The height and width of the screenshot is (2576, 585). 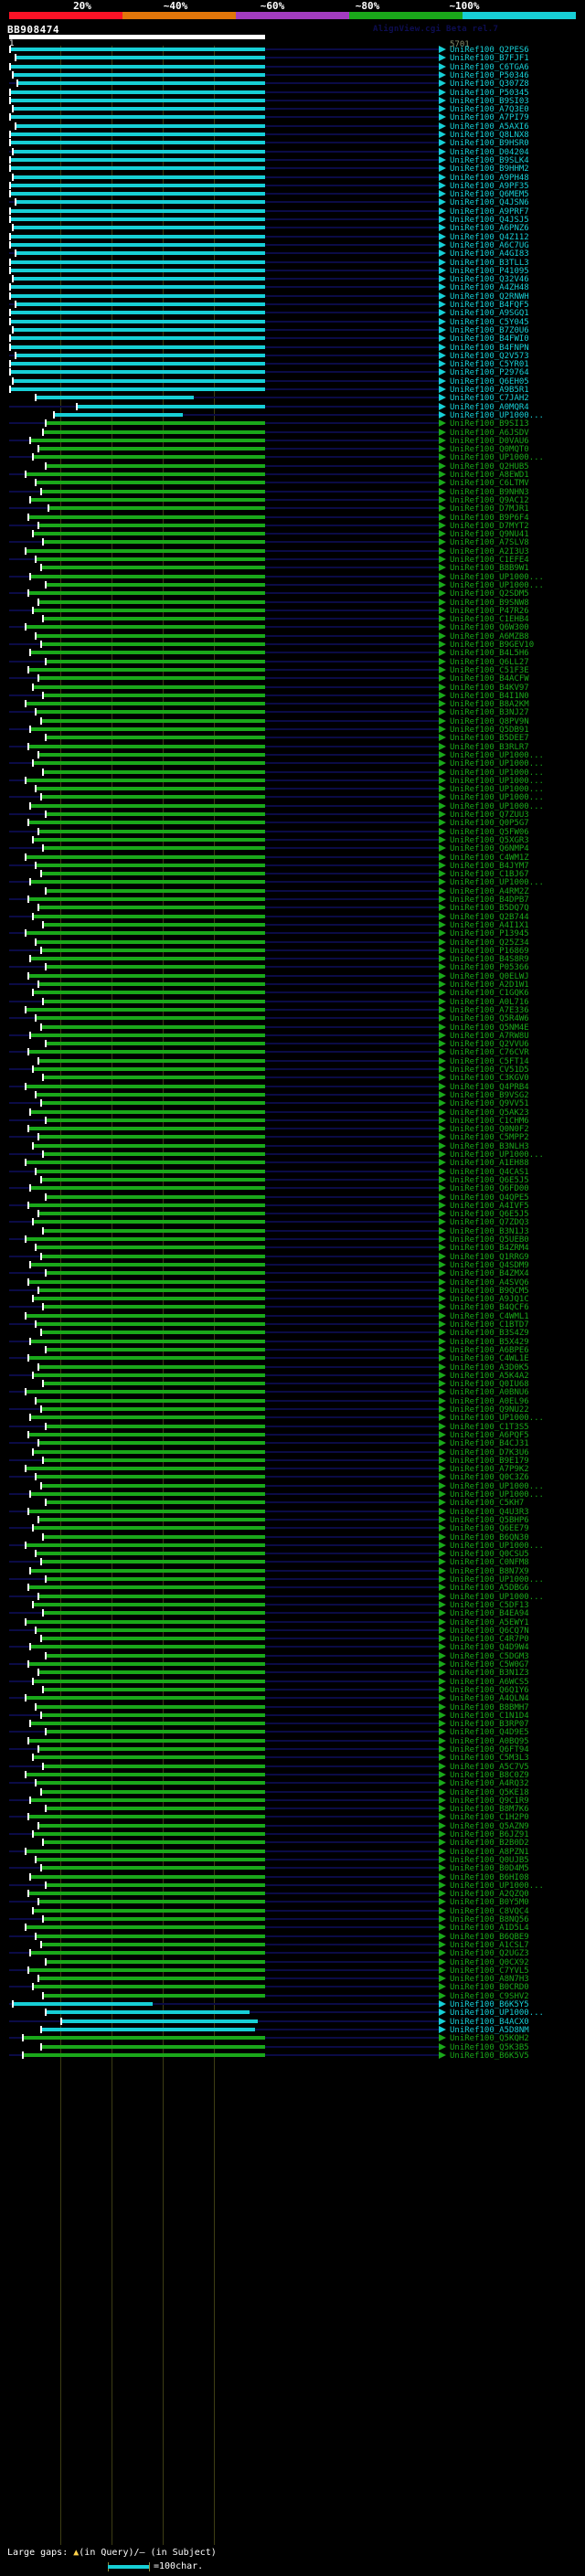 I want to click on alignment-row: UniRef100_Q6Q1Y6, so click(x=293, y=1690).